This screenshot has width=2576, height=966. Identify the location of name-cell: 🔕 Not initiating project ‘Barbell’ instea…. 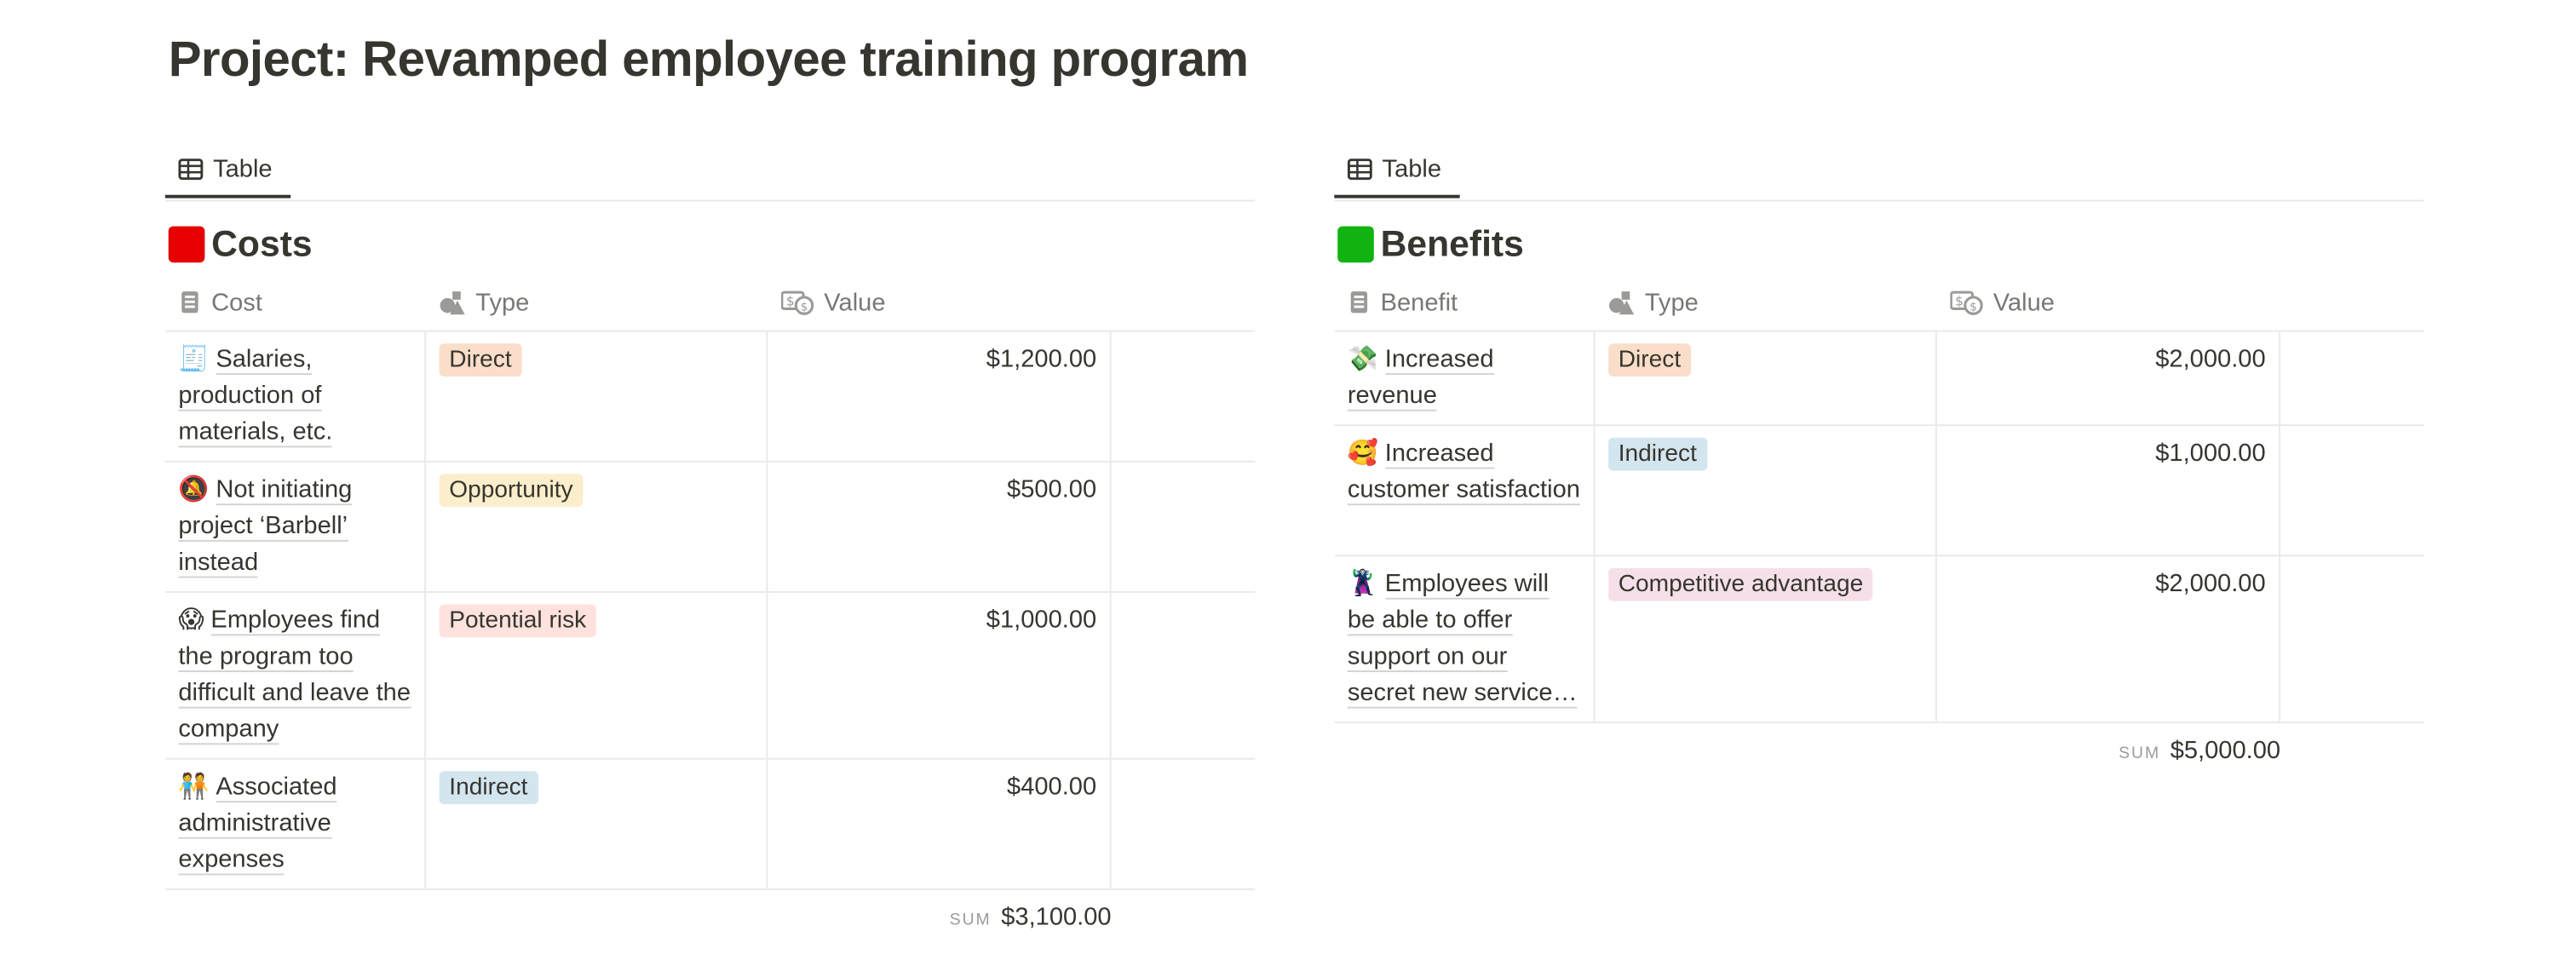
(296, 526).